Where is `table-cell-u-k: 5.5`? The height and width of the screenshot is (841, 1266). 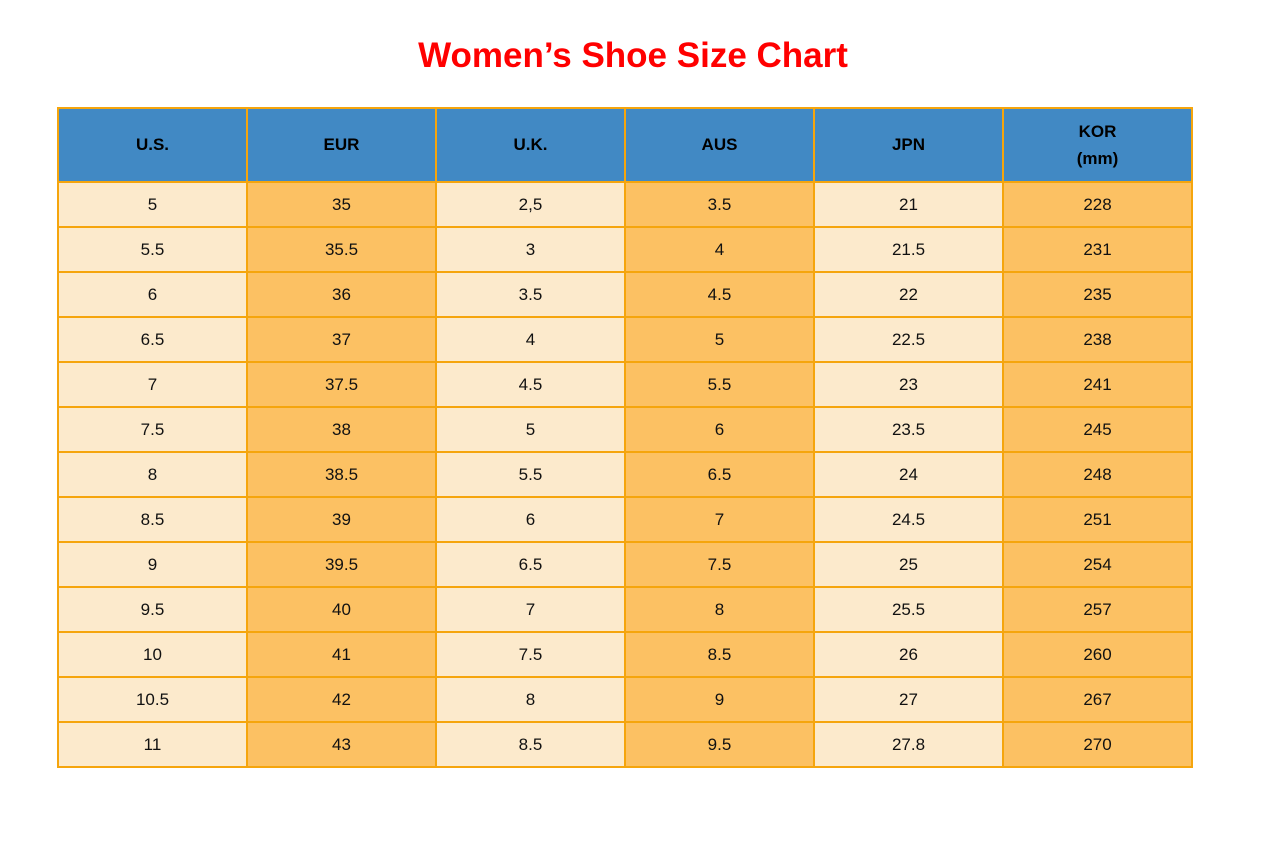 table-cell-u-k: 5.5 is located at coordinates (530, 474).